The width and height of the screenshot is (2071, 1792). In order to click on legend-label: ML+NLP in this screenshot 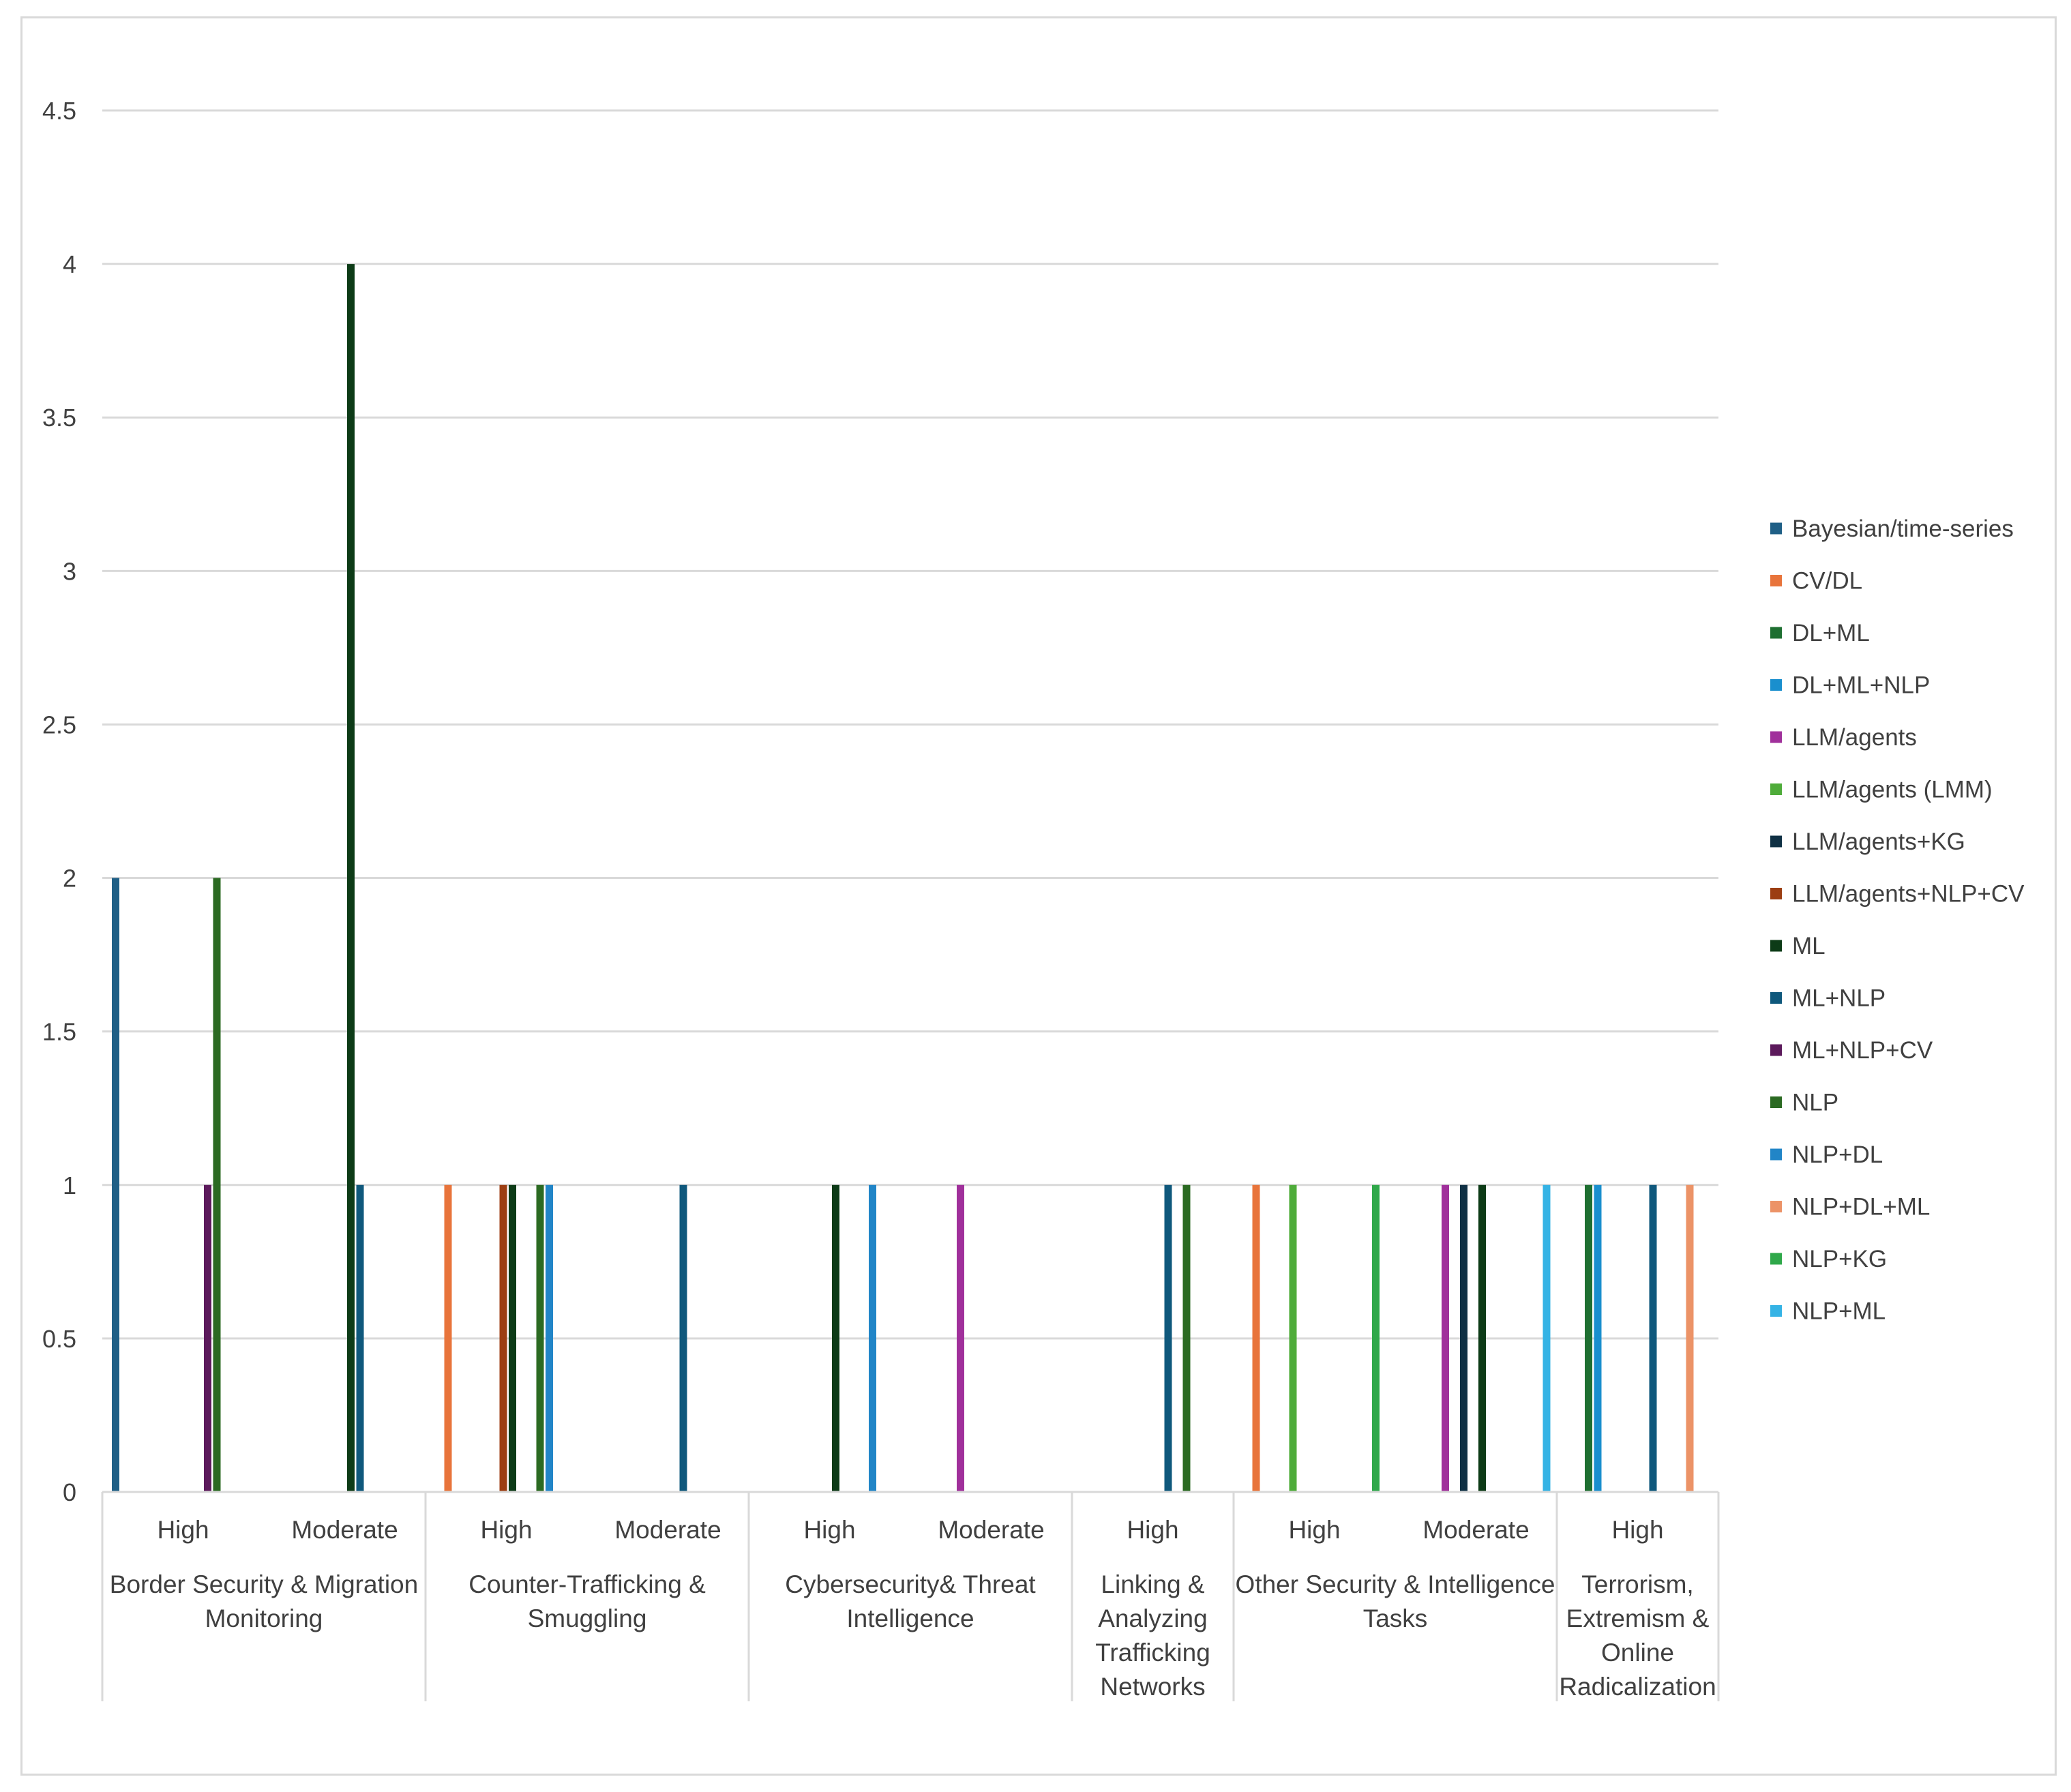, I will do `click(1839, 998)`.